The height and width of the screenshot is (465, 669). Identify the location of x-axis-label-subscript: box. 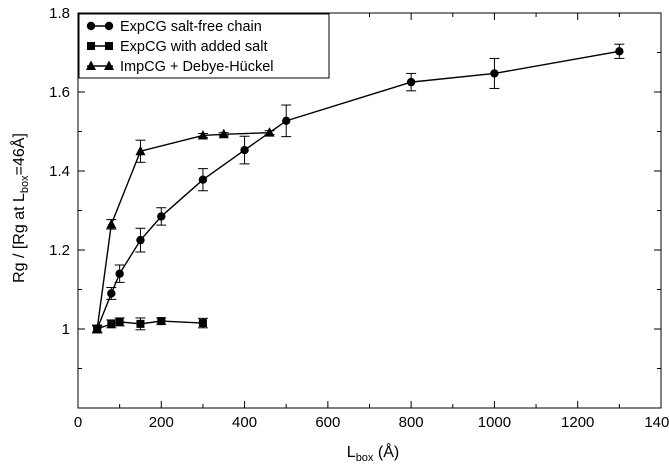
(365, 458).